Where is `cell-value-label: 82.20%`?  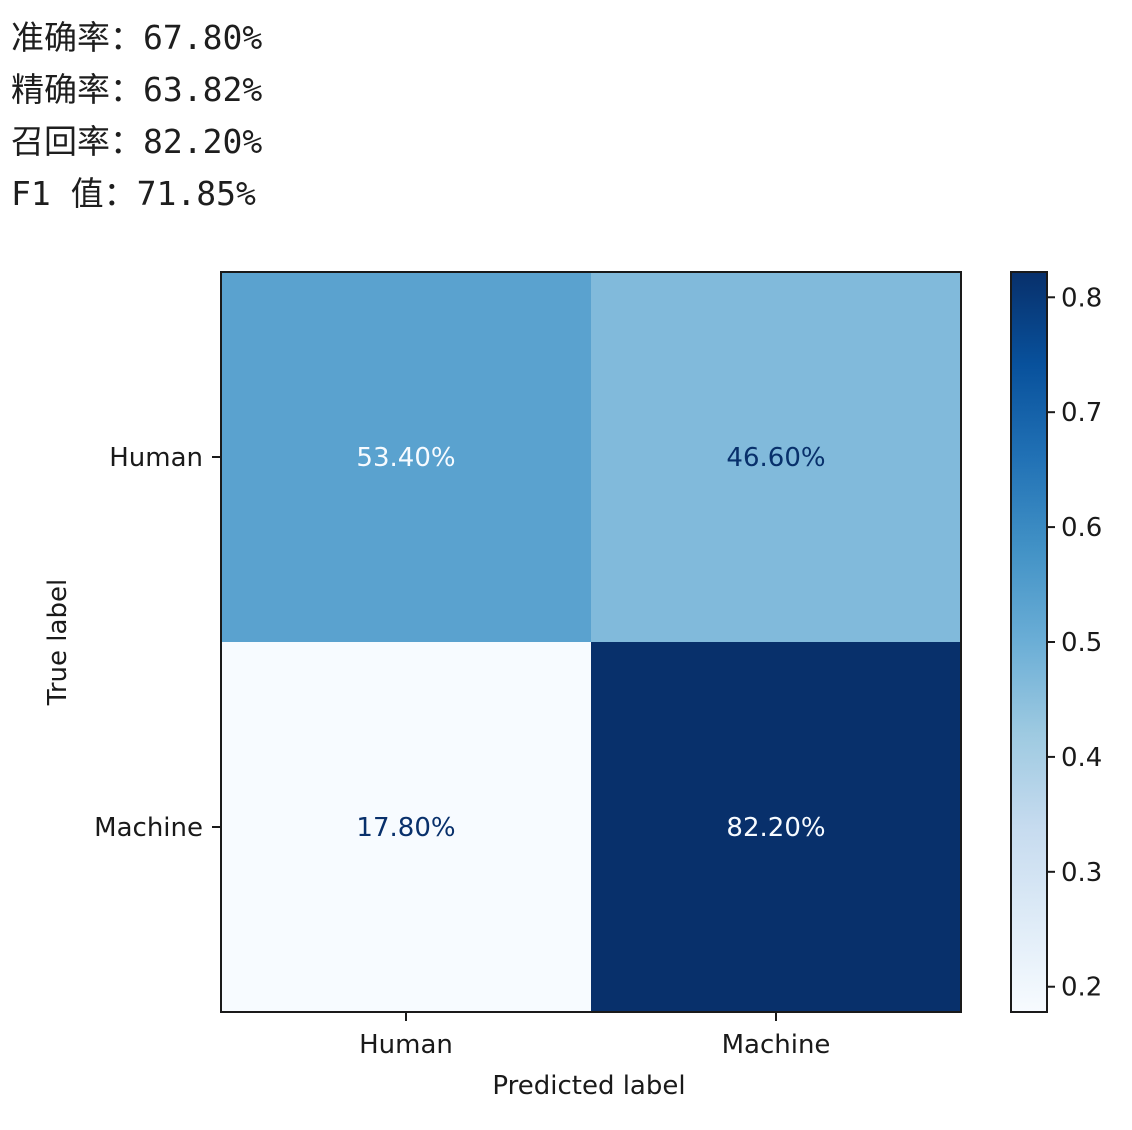
cell-value-label: 82.20% is located at coordinates (775, 828).